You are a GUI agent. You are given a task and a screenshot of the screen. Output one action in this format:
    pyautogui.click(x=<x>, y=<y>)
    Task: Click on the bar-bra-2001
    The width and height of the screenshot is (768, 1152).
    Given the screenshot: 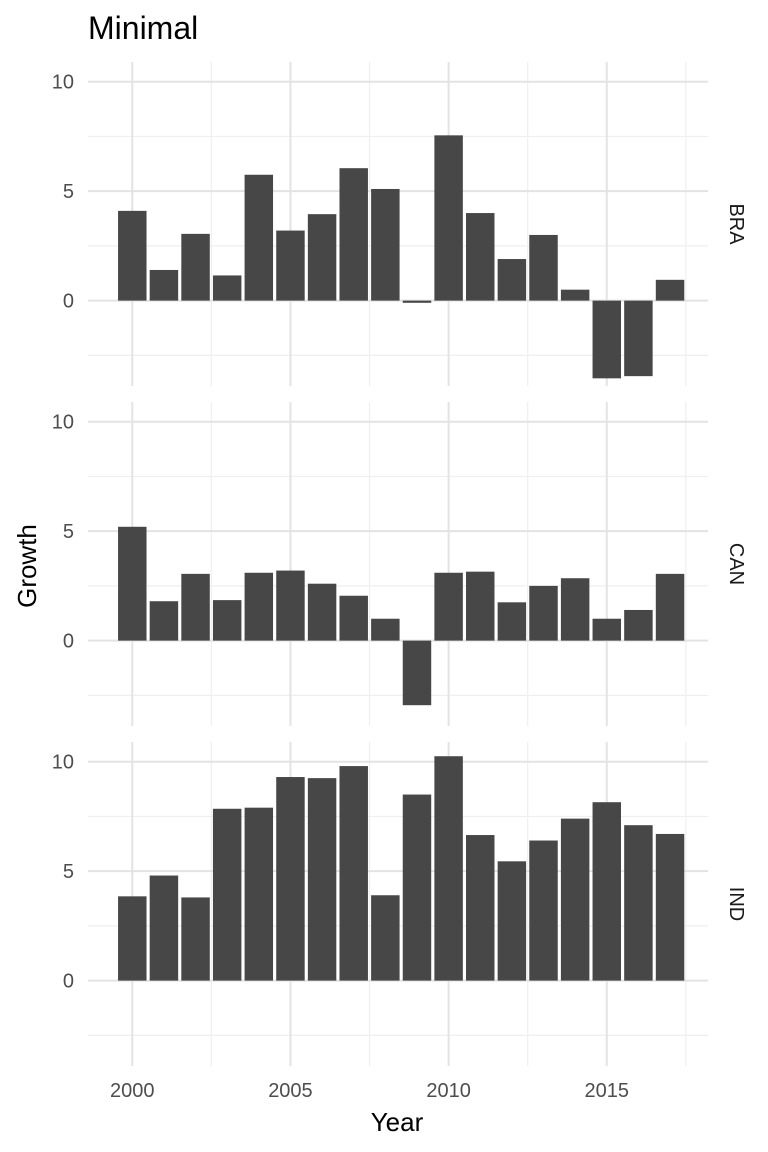 What is the action you would take?
    pyautogui.click(x=164, y=285)
    